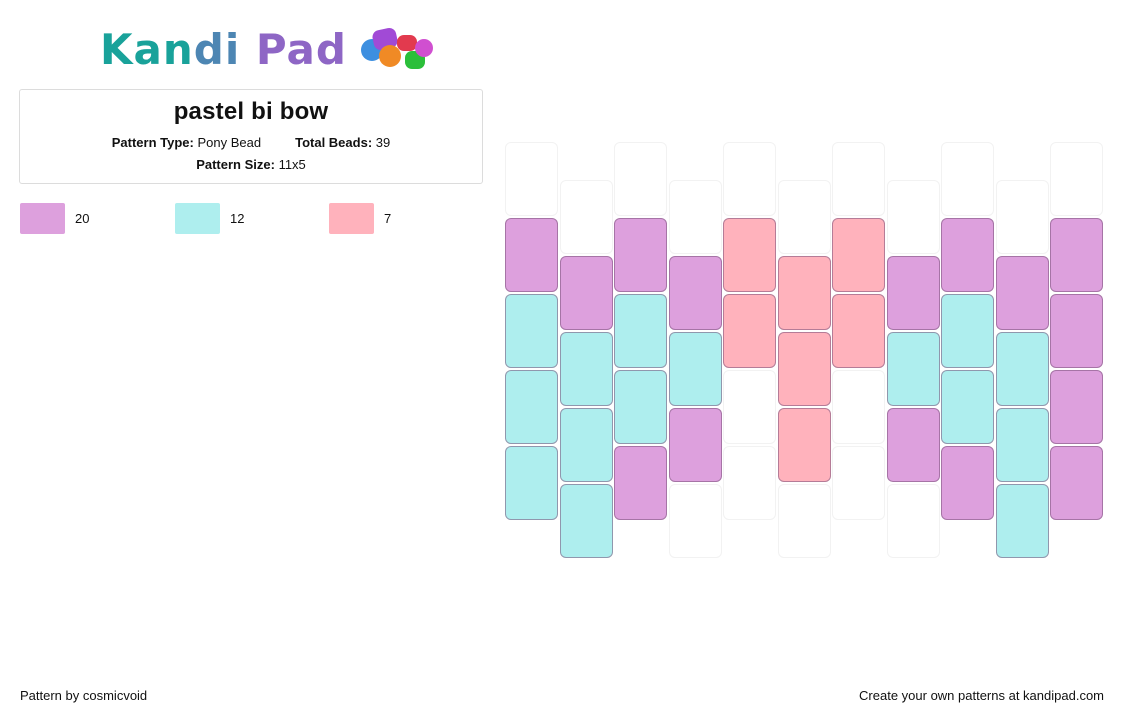 The image size is (1124, 720). What do you see at coordinates (351, 218) in the screenshot?
I see `legend-swatch-pink` at bounding box center [351, 218].